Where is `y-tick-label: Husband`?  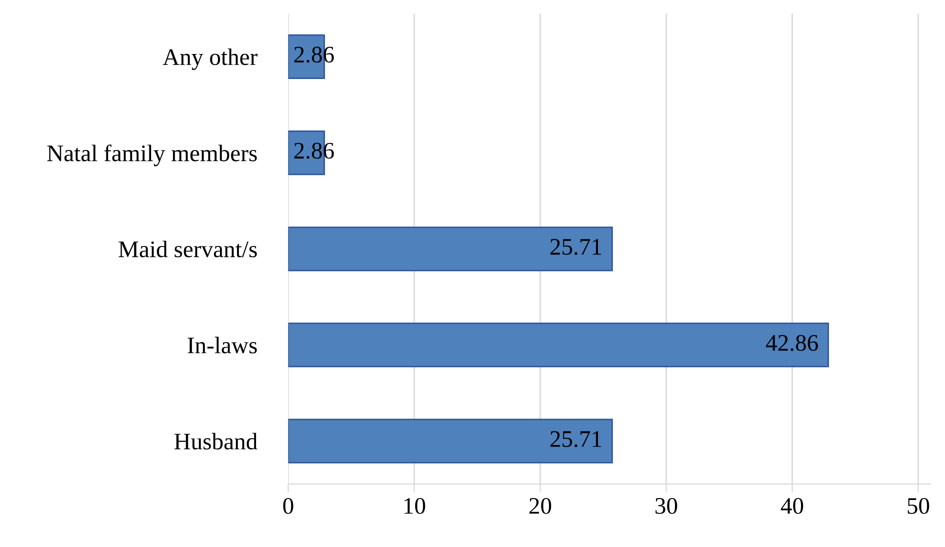
y-tick-label: Husband is located at coordinates (216, 441).